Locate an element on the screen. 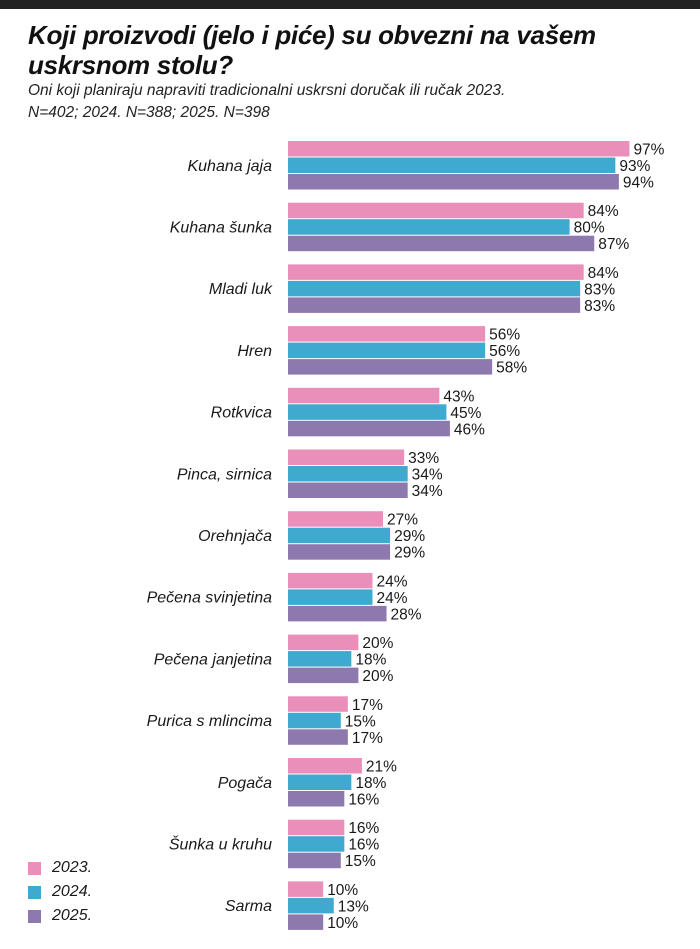  category-label: Rotkvica is located at coordinates (241, 413).